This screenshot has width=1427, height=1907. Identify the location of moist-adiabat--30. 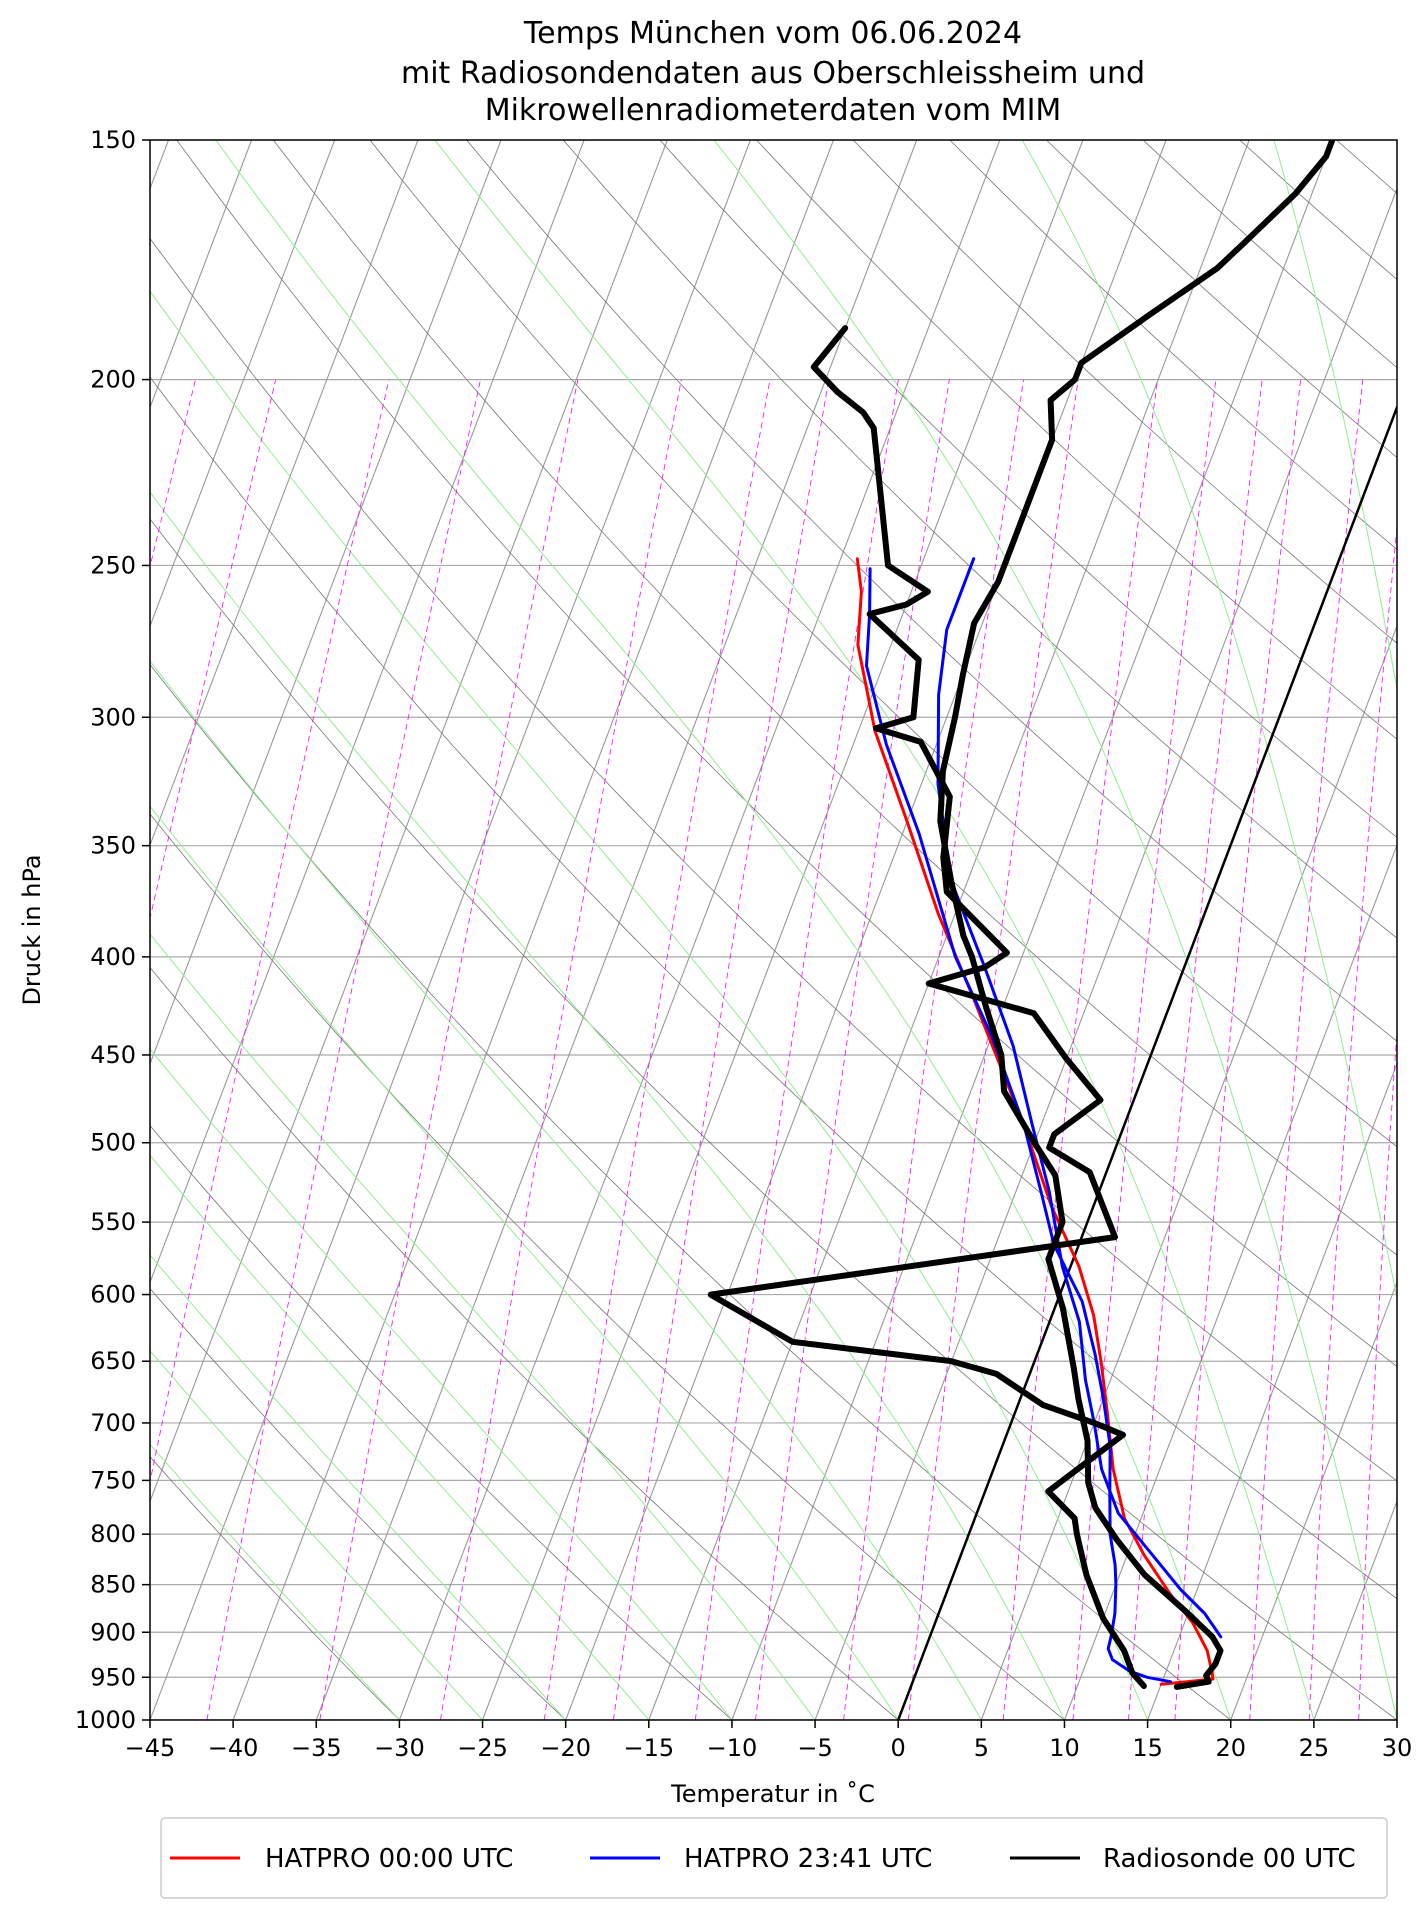
(275, 1581).